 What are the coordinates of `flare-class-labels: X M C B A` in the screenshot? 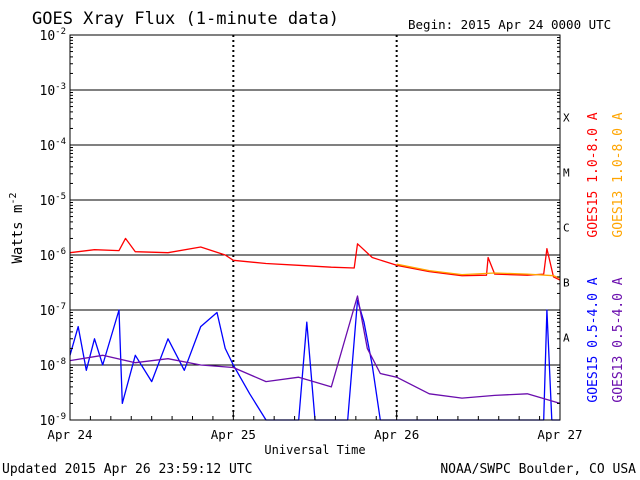 It's located at (566, 228).